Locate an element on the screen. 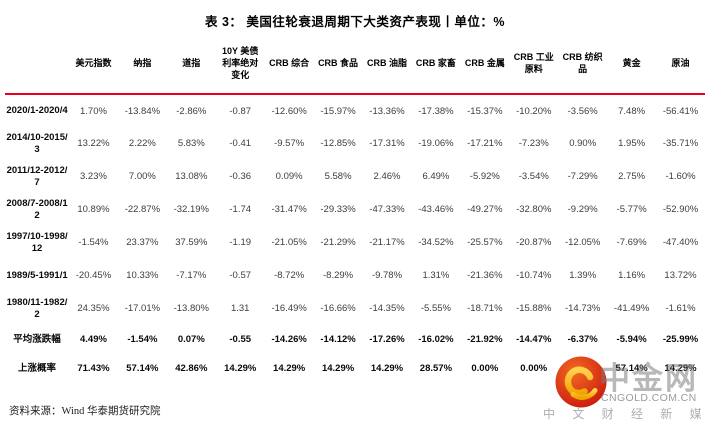 This screenshot has width=710, height=425. value-cell: -56.41% is located at coordinates (680, 111).